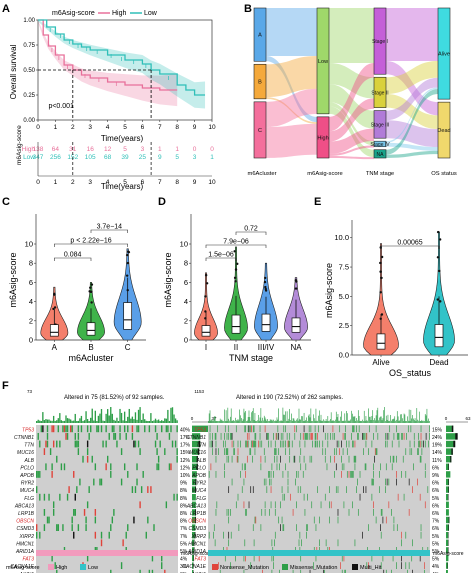 The width and height of the screenshot is (474, 573). Describe the element at coordinates (194, 567) in the screenshot. I see `onco-gene-label: CACNA1E` at that location.